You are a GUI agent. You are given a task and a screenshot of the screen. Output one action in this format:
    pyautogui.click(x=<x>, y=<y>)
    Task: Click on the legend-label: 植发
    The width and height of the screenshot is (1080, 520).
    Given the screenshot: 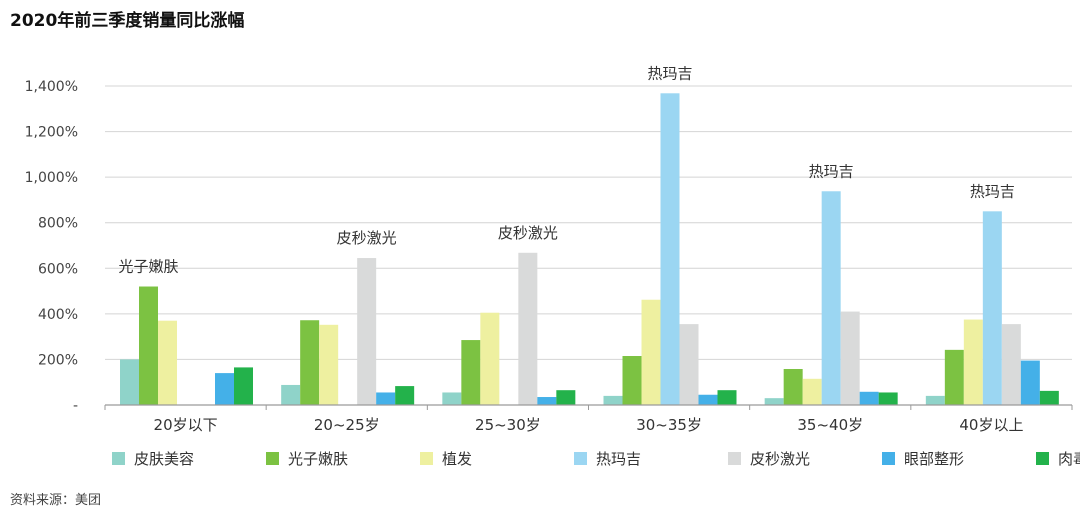 What is the action you would take?
    pyautogui.click(x=457, y=459)
    